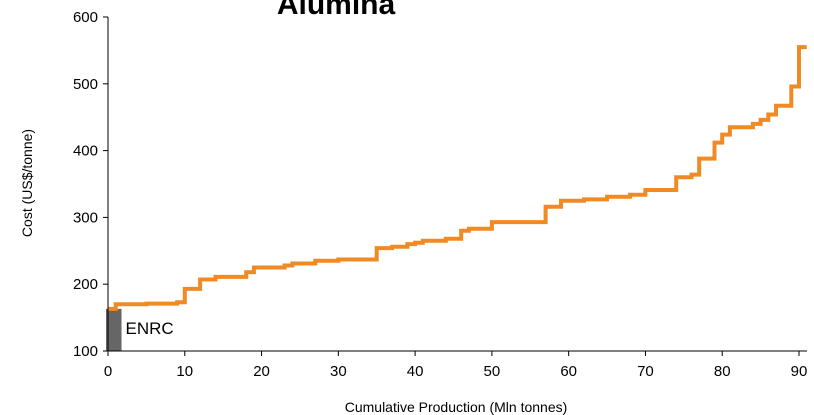  What do you see at coordinates (85, 84) in the screenshot?
I see `y-tick-label: 500` at bounding box center [85, 84].